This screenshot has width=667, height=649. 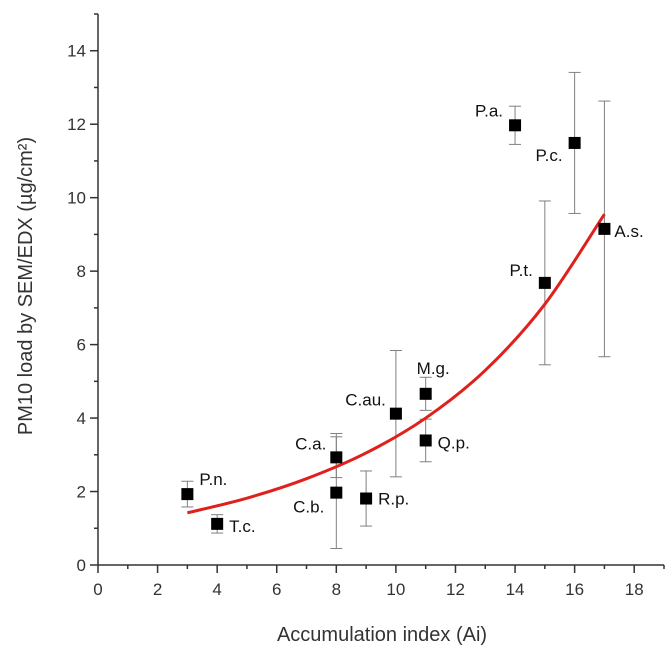 I want to click on point-label: T.c., so click(x=242, y=526).